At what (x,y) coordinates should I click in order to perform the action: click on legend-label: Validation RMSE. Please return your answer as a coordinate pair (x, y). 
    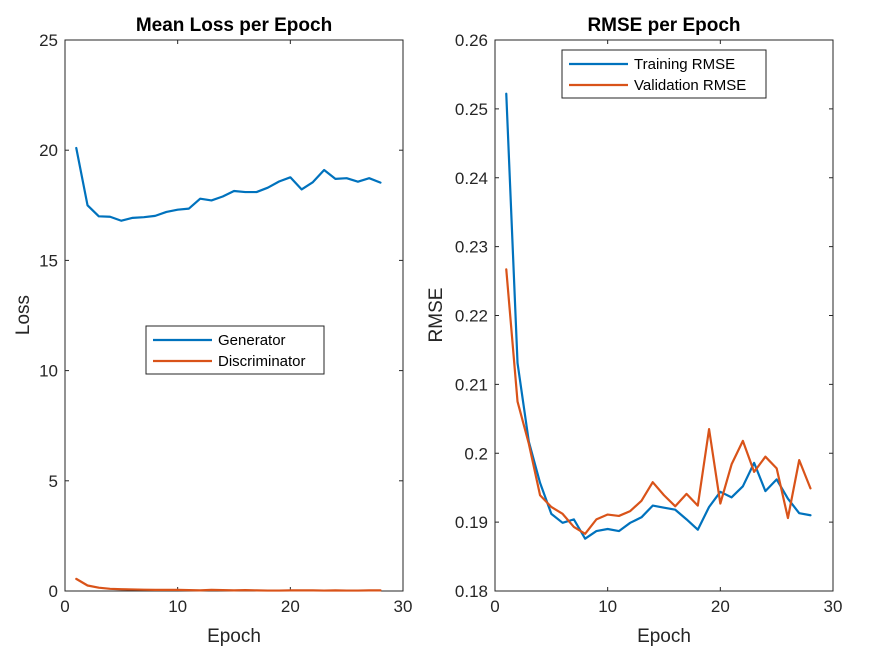
    Looking at the image, I should click on (690, 85).